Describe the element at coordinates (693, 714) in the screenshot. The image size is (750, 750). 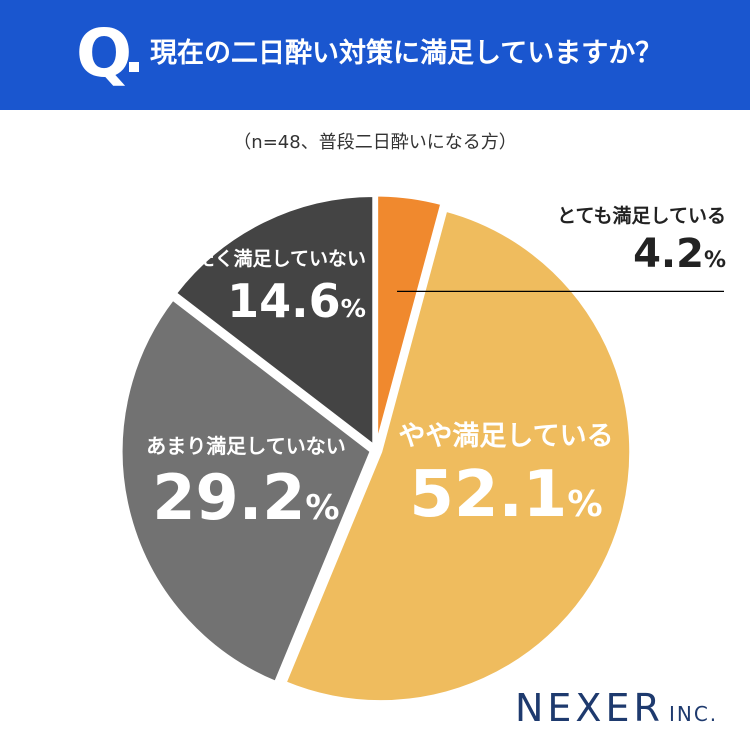
I see `logo-sub-text: INC.` at that location.